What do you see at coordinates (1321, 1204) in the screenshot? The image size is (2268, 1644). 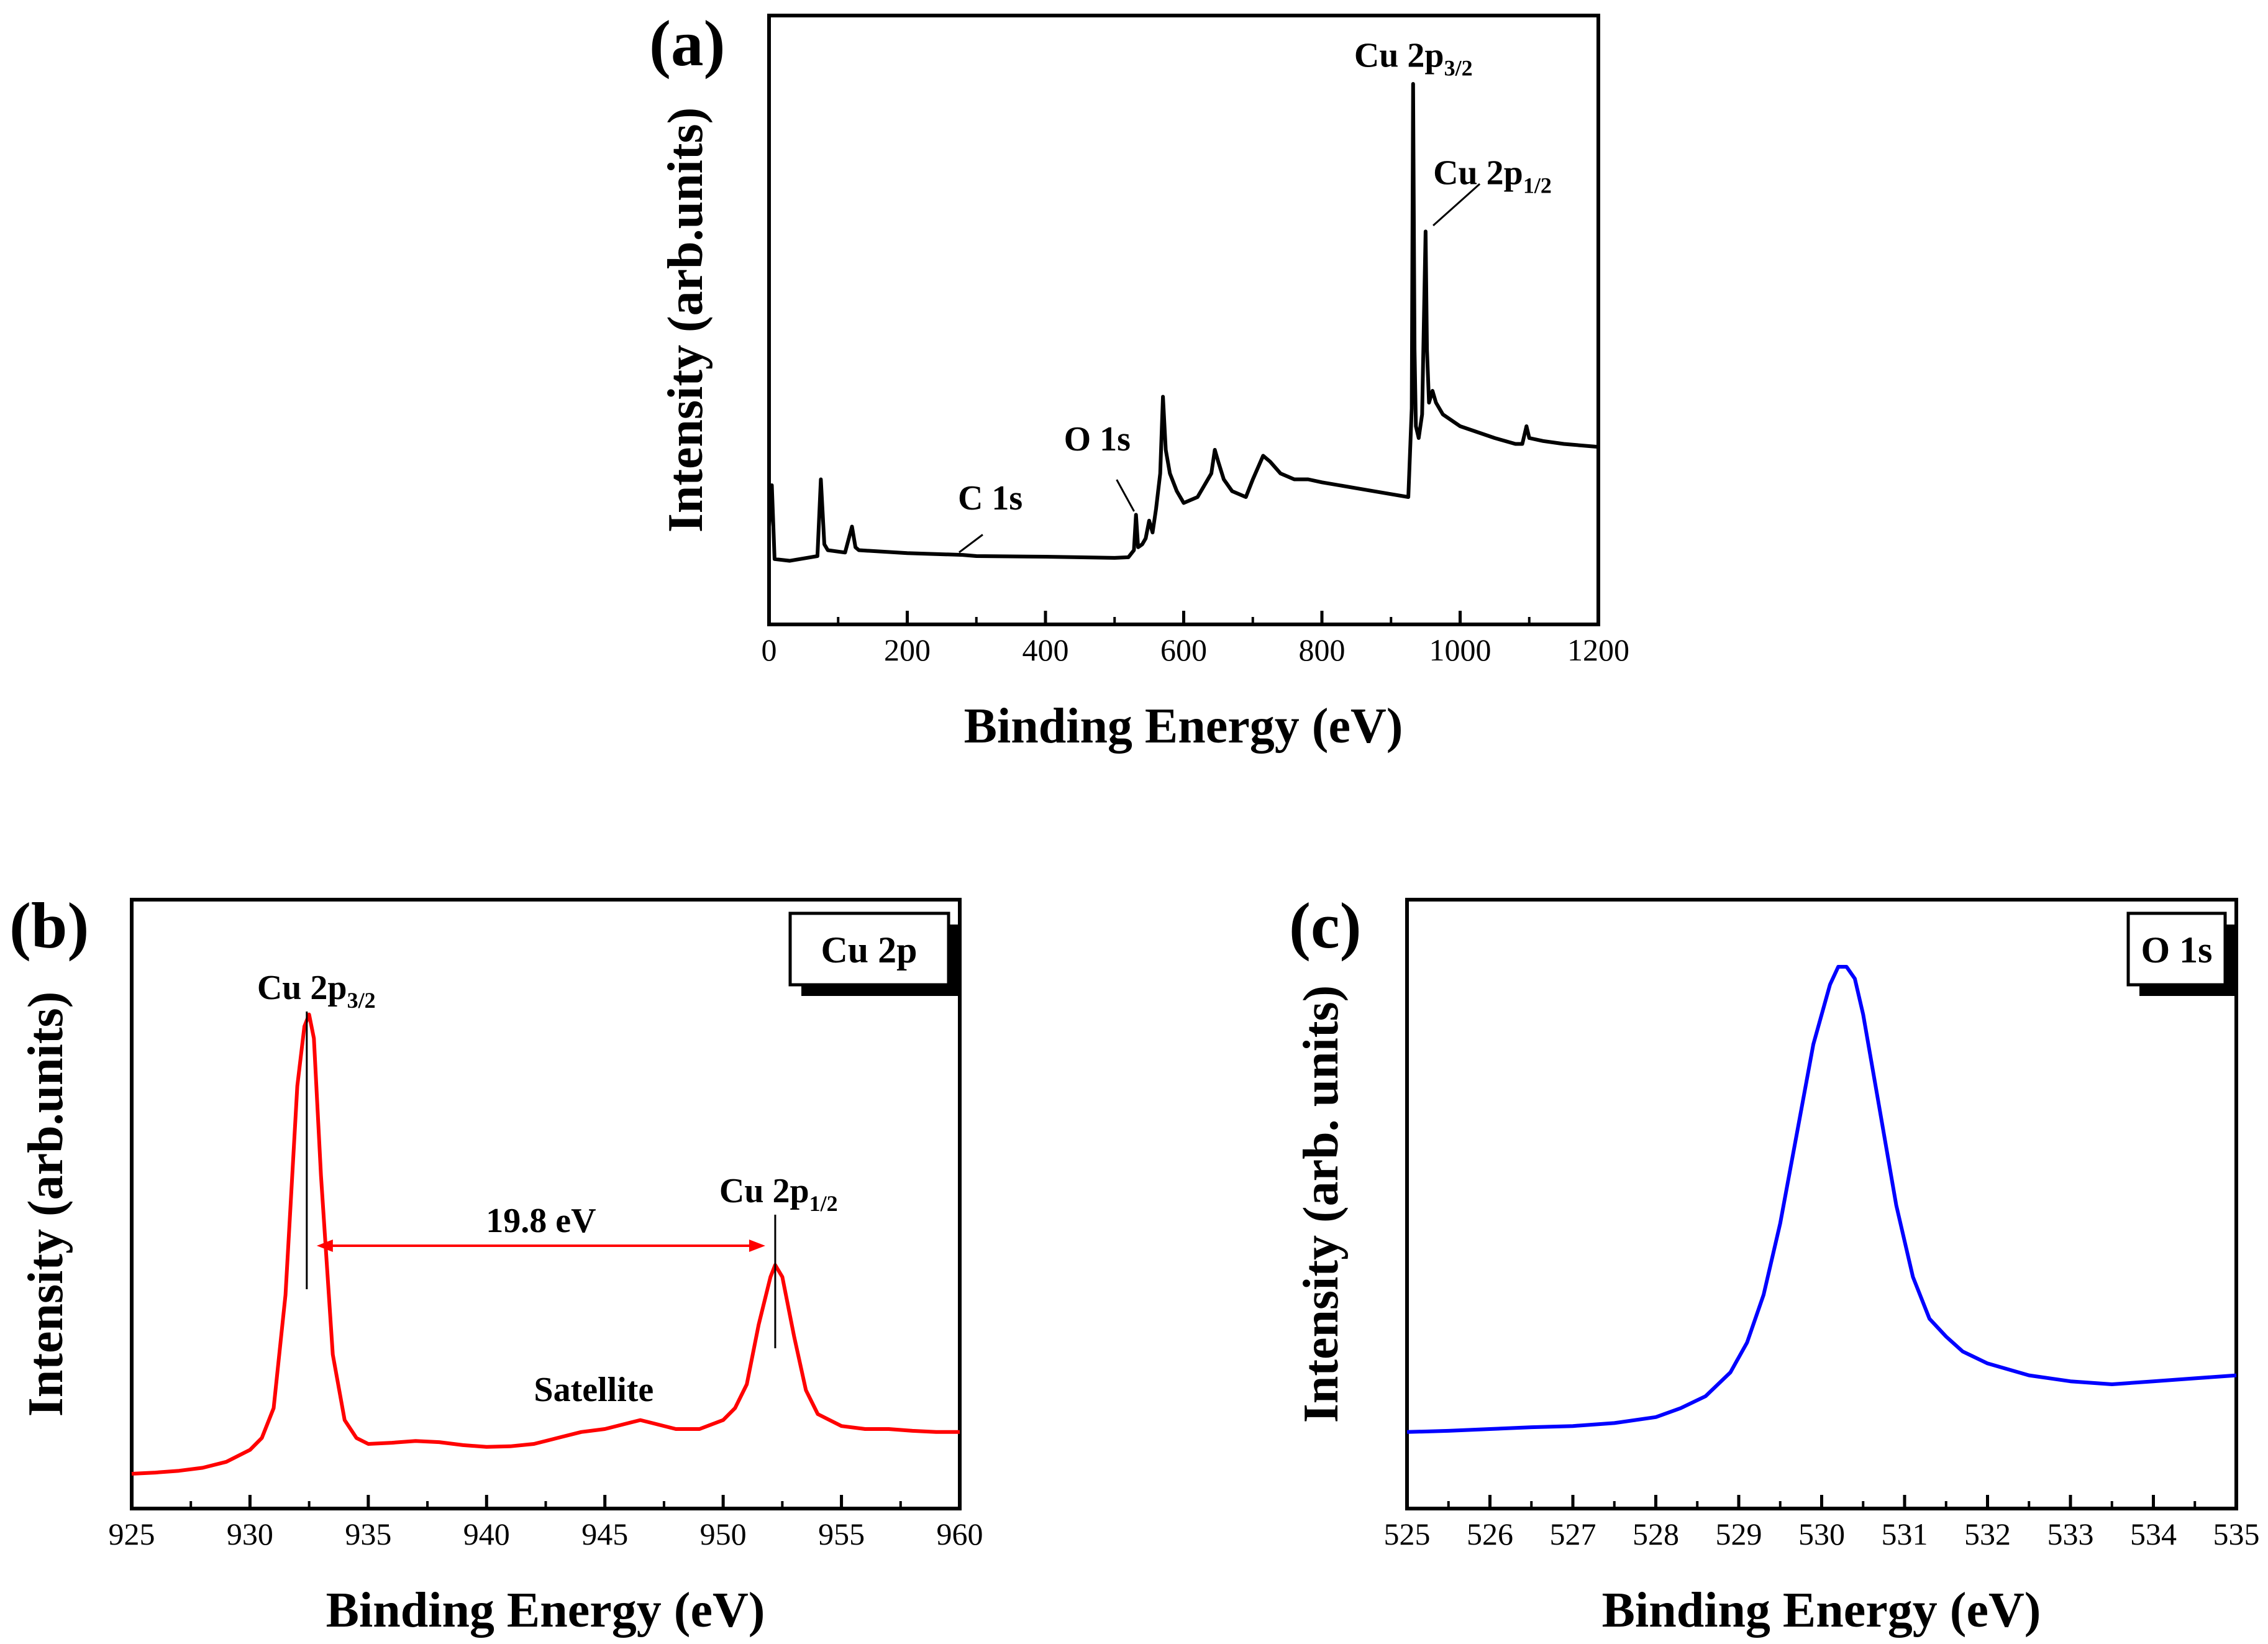 I see `panel-c-y-axis-title: Intensity (arb. units)` at bounding box center [1321, 1204].